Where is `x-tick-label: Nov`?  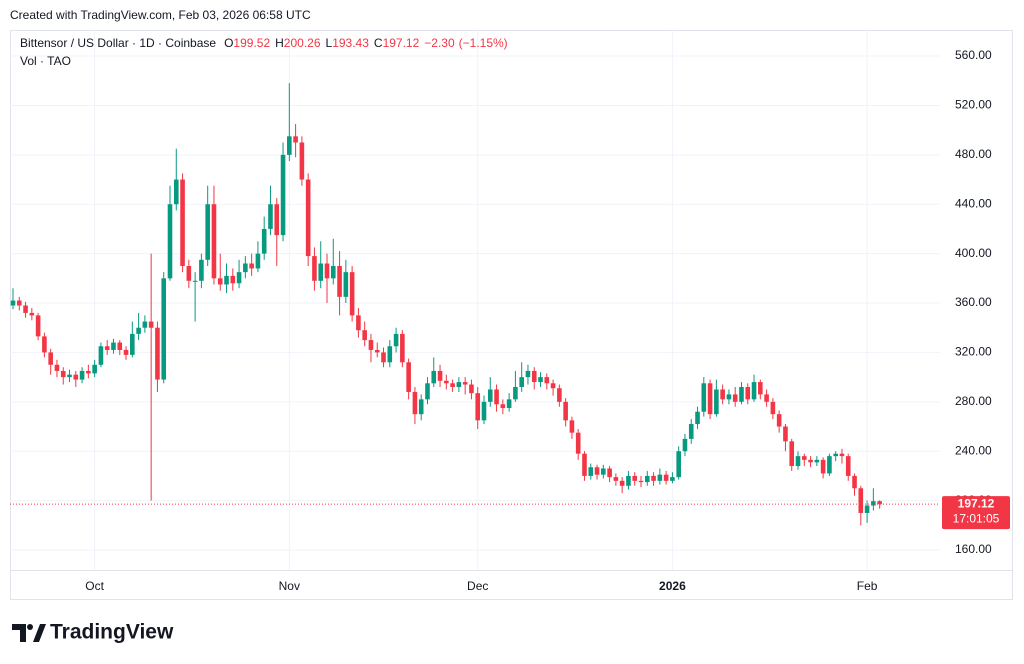 x-tick-label: Nov is located at coordinates (289, 586).